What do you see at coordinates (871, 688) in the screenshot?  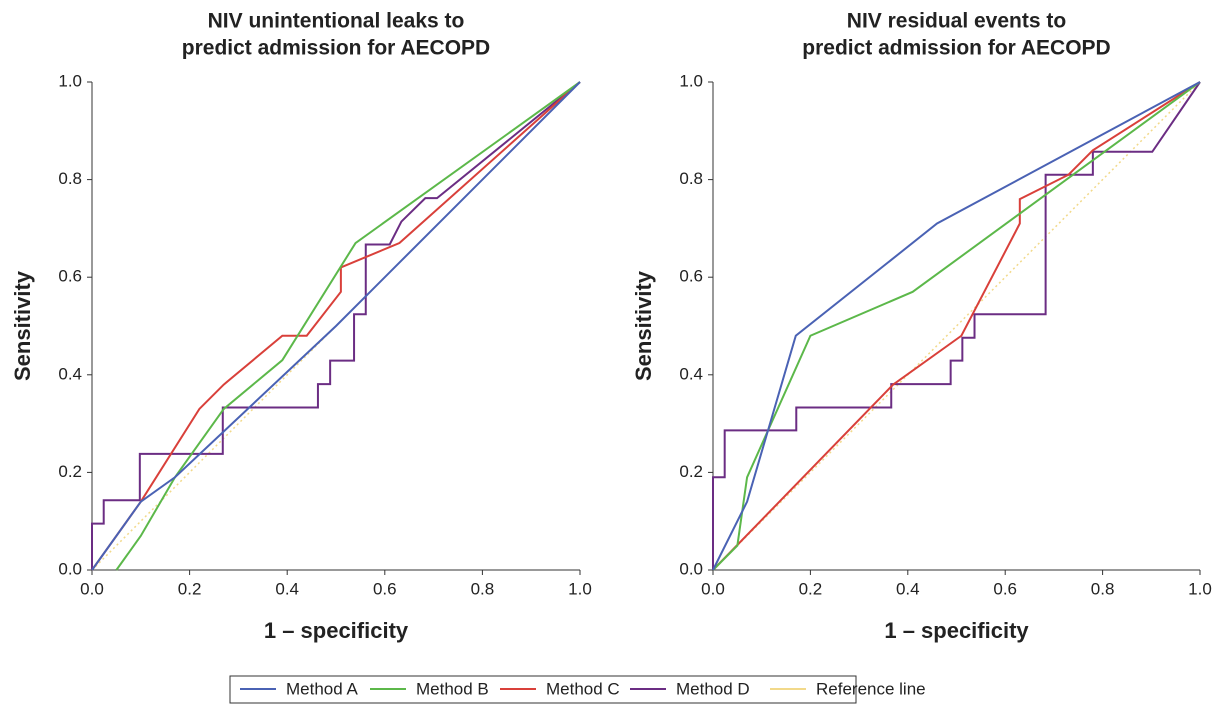 I see `legend-label: Reference line` at bounding box center [871, 688].